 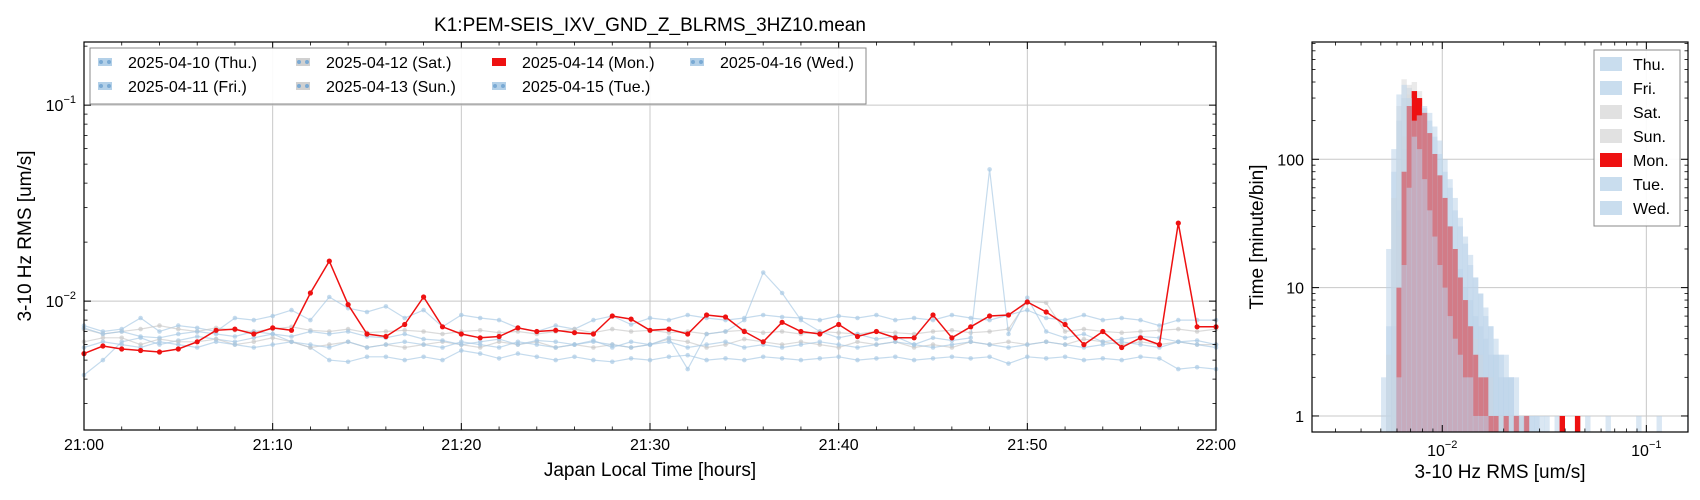 I want to click on timeseries-legend-box, so click(x=478, y=76).